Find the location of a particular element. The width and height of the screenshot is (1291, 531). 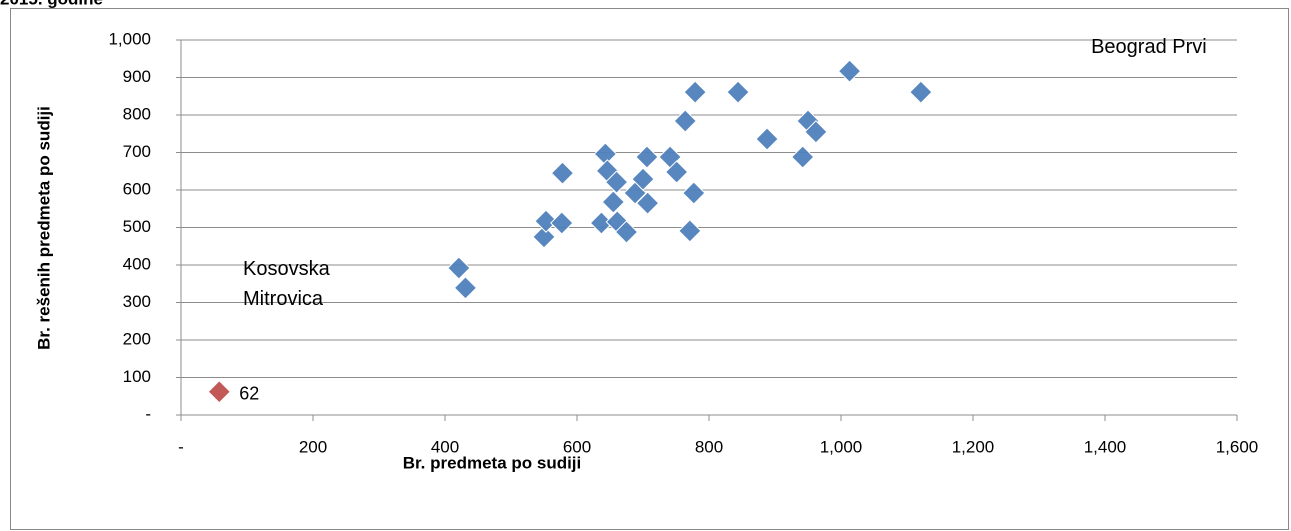

data-label: 62 is located at coordinates (249, 394).